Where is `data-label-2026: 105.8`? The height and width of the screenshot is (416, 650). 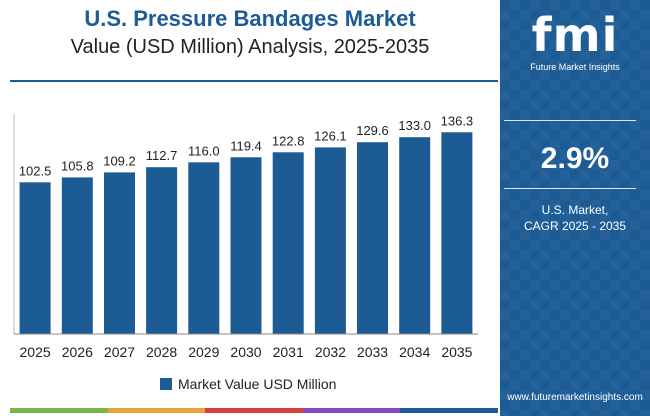
data-label-2026: 105.8 is located at coordinates (77, 165).